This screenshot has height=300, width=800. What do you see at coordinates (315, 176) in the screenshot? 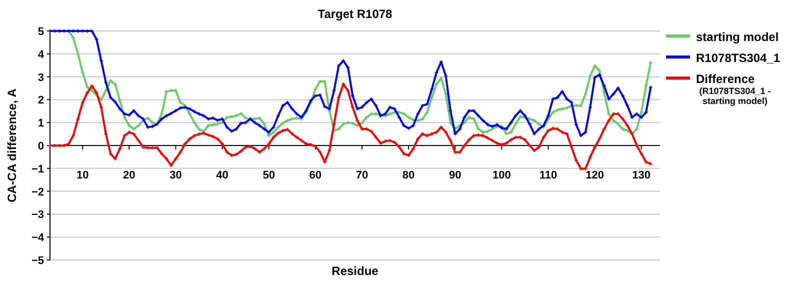
I see `x-tick-label: 60` at bounding box center [315, 176].